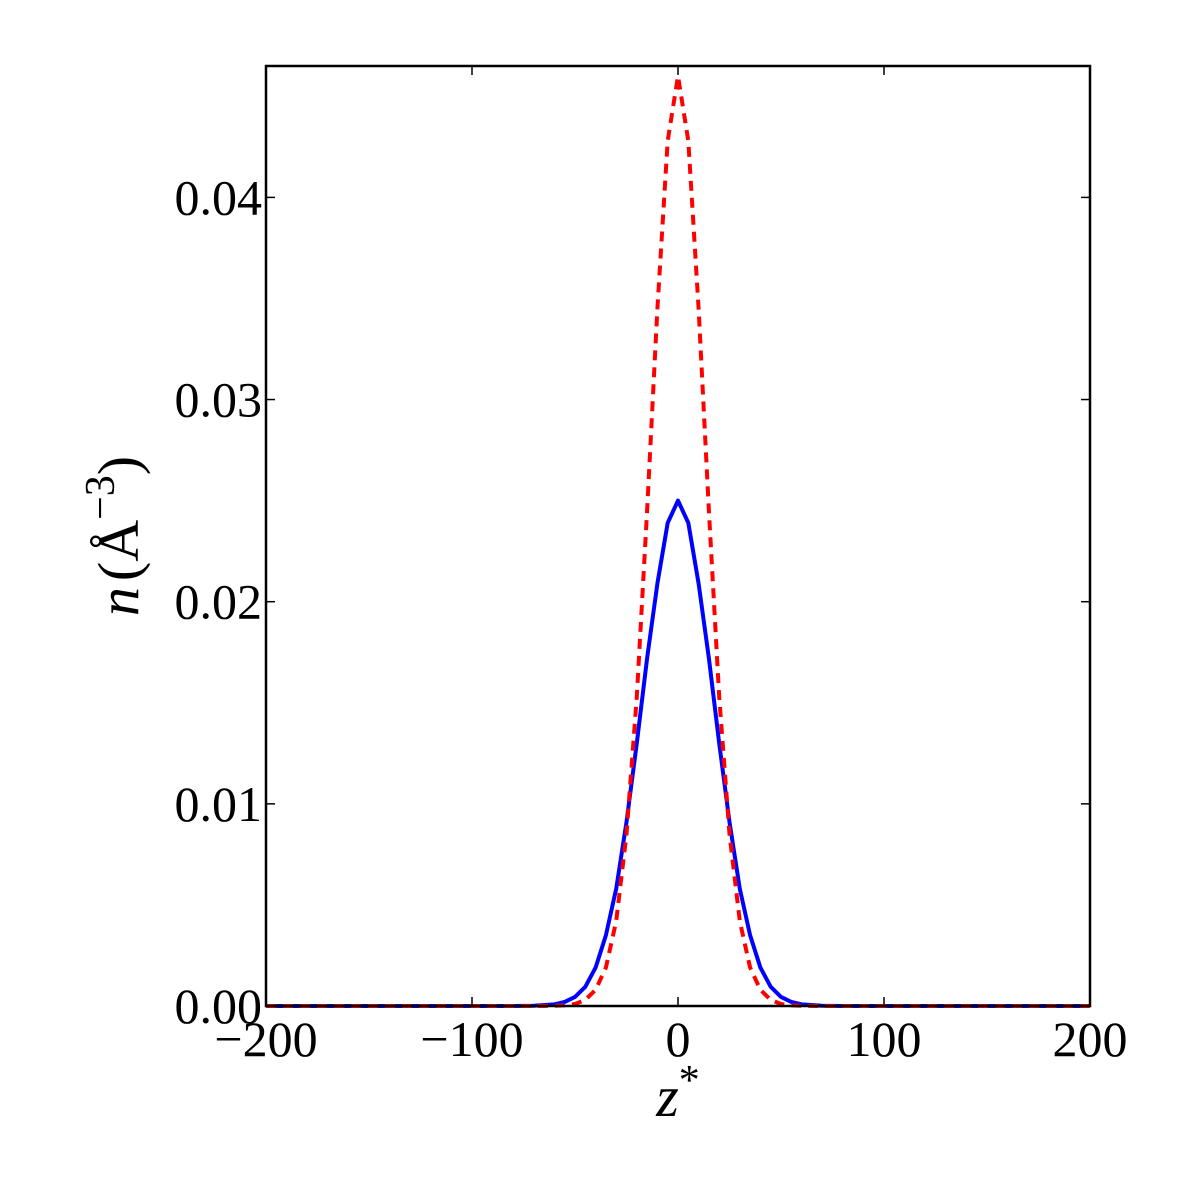 The width and height of the screenshot is (1200, 1200). Describe the element at coordinates (219, 400) in the screenshot. I see `y-tick-label: 0.03` at that location.